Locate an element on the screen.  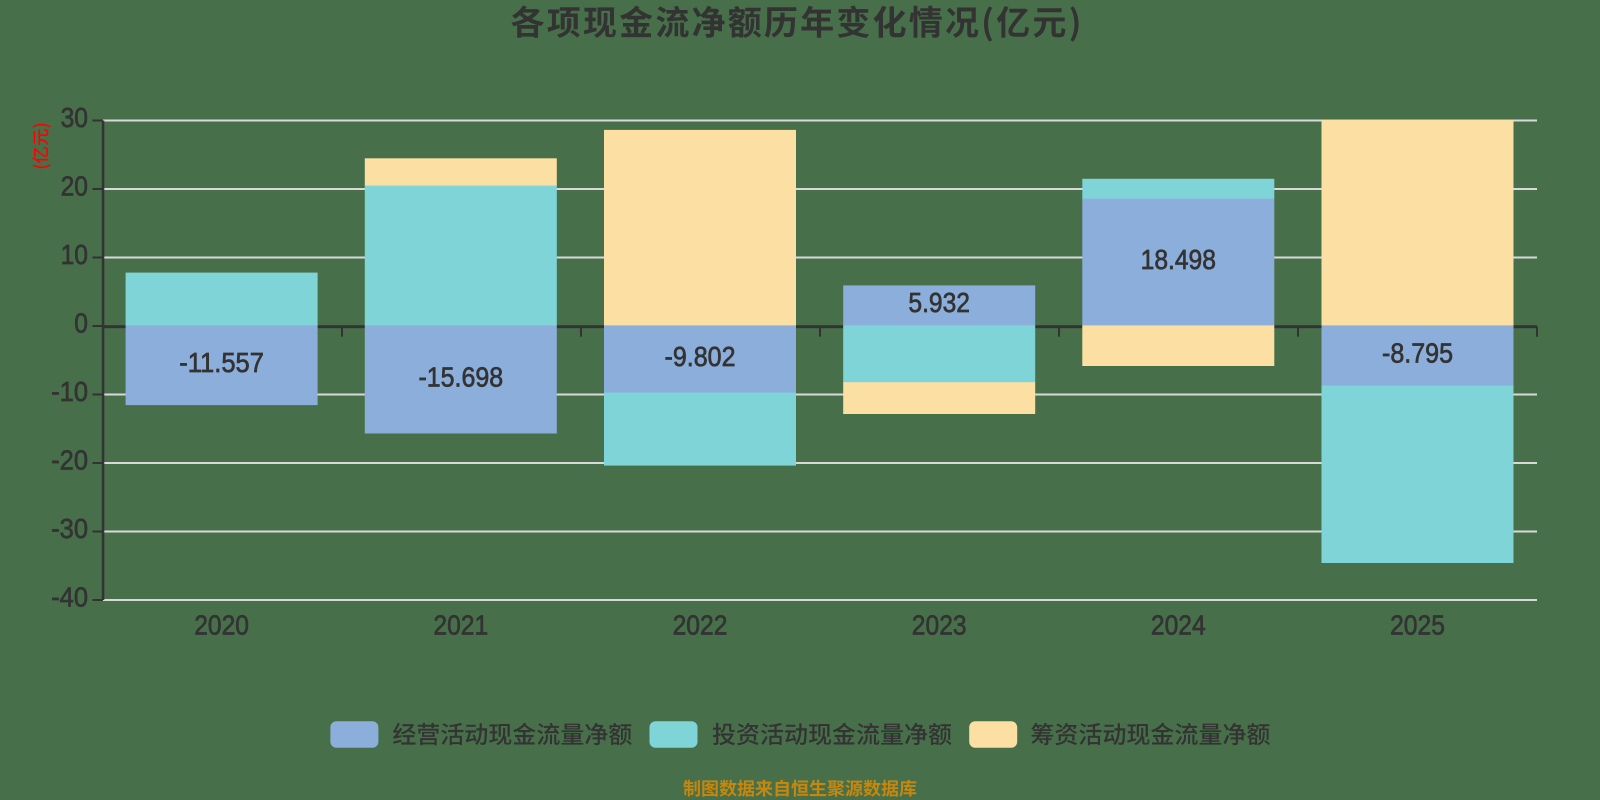
svg-text: 2024 is located at coordinates (1178, 625).